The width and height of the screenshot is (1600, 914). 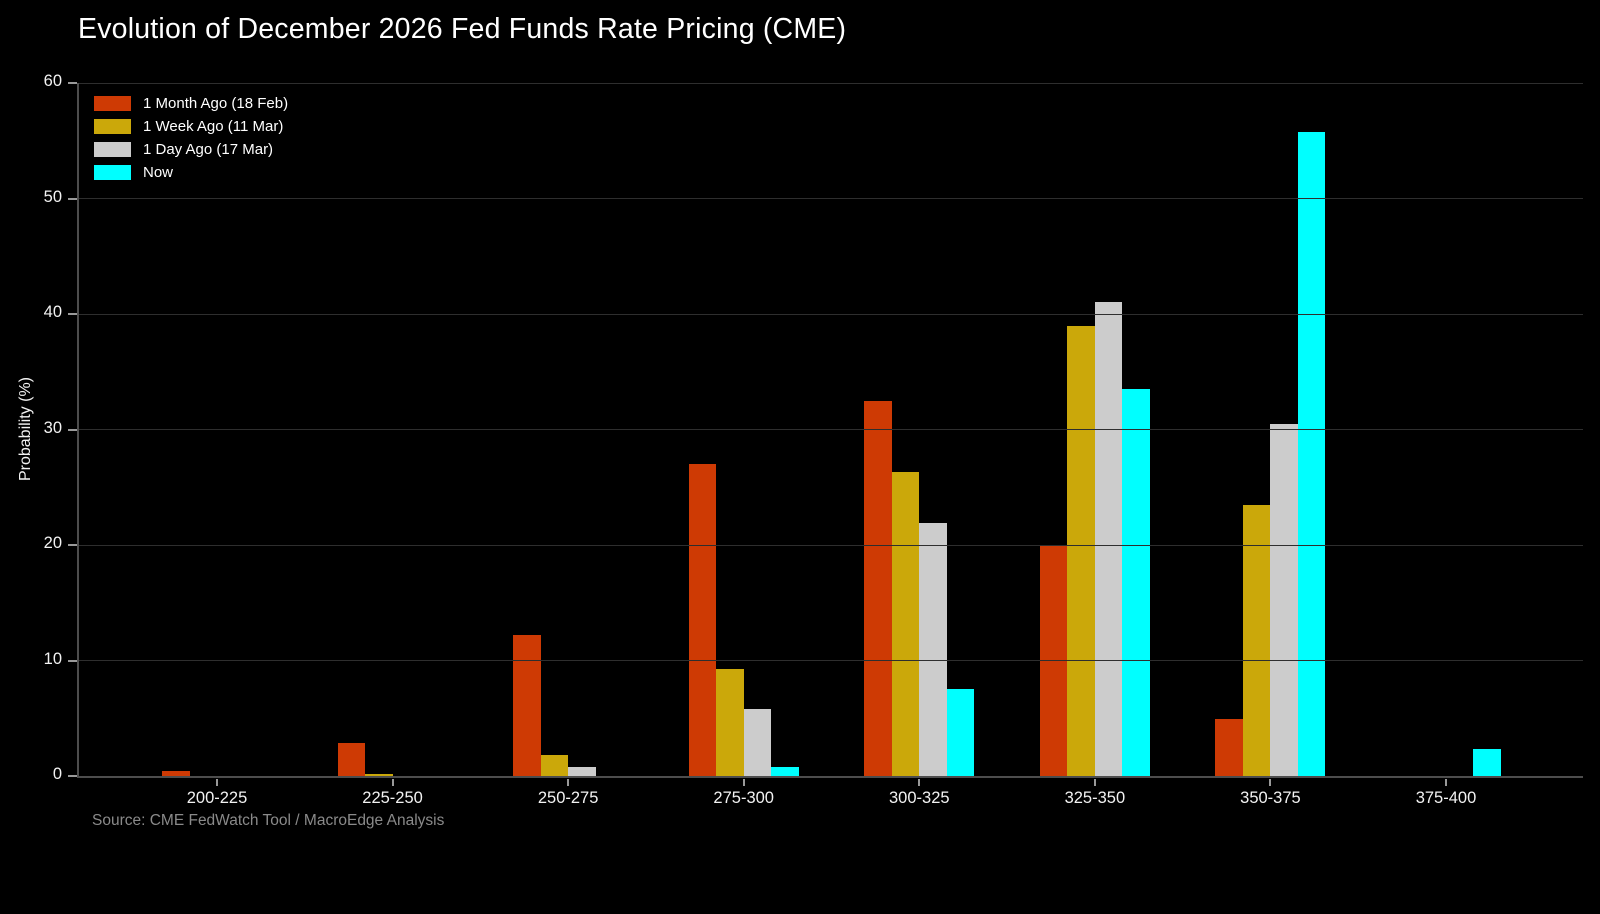 I want to click on bar-275-300-s1, so click(x=730, y=722).